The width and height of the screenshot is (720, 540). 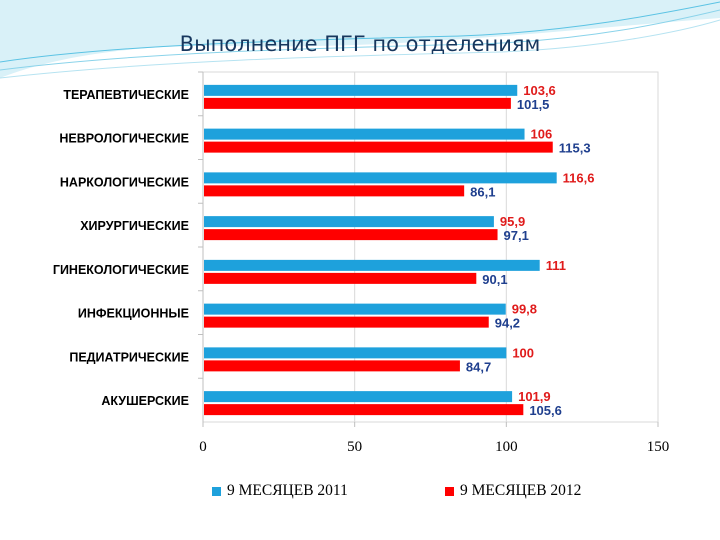 What do you see at coordinates (203, 447) in the screenshot?
I see `x-tick-label: 0` at bounding box center [203, 447].